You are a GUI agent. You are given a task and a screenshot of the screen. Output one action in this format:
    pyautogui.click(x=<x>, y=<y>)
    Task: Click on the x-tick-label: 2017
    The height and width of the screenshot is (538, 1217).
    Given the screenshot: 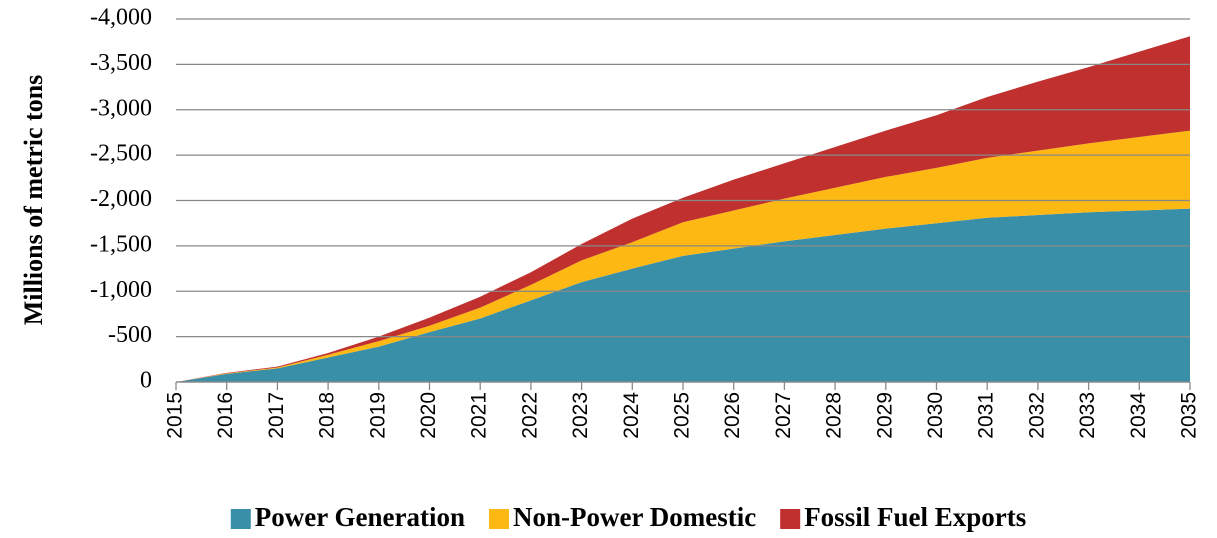 What is the action you would take?
    pyautogui.click(x=276, y=415)
    